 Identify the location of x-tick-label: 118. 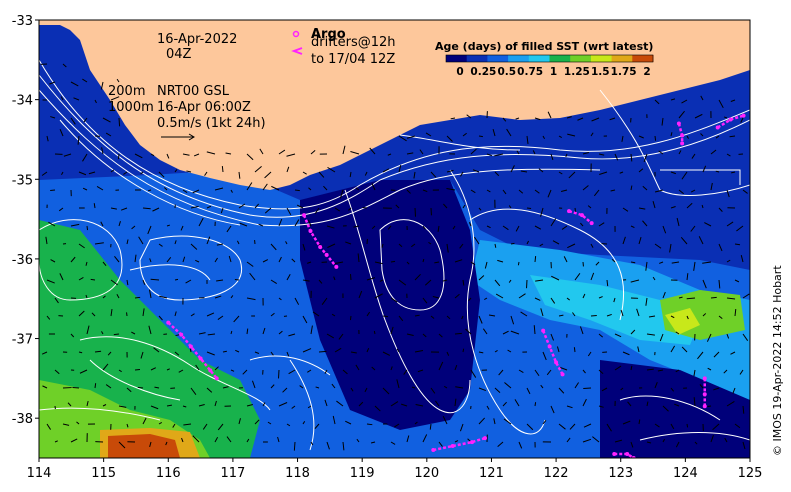
(297, 473).